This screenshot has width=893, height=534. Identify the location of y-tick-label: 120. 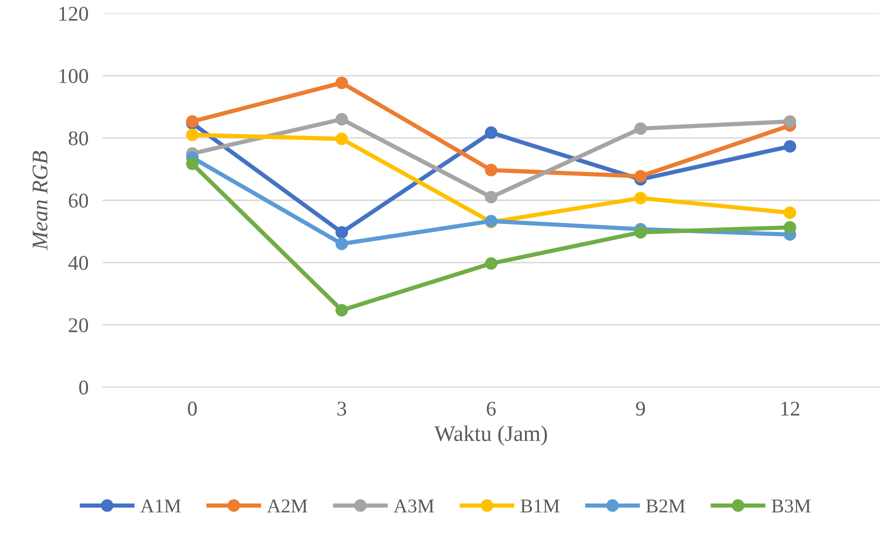
(73, 13).